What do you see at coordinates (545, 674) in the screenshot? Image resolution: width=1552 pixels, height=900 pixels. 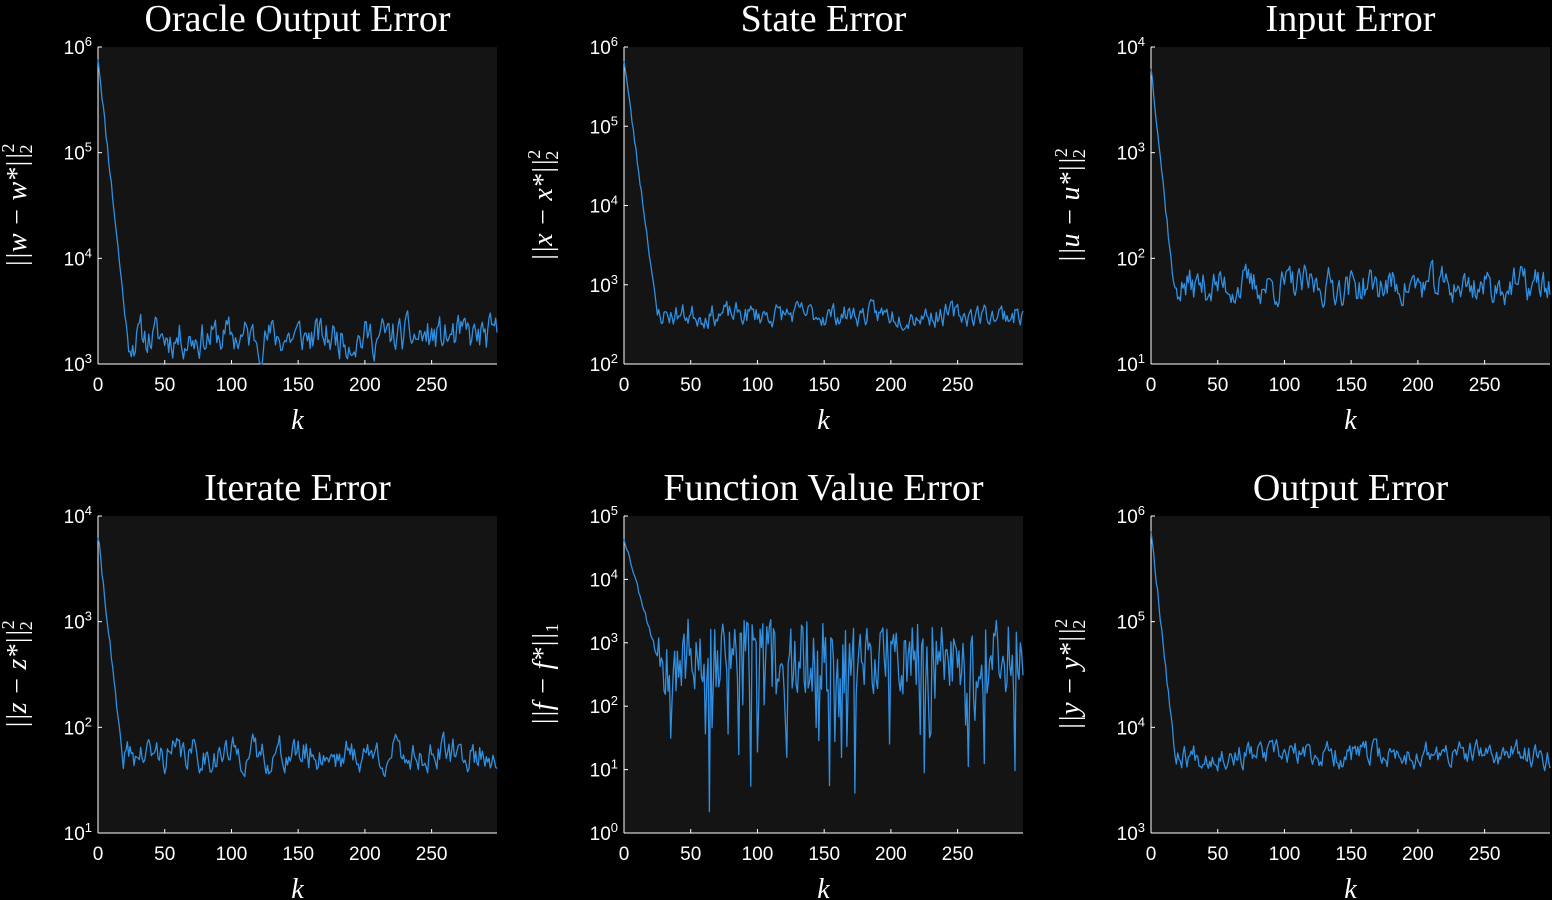 I see `y-axis-label: ||f − f*||1` at bounding box center [545, 674].